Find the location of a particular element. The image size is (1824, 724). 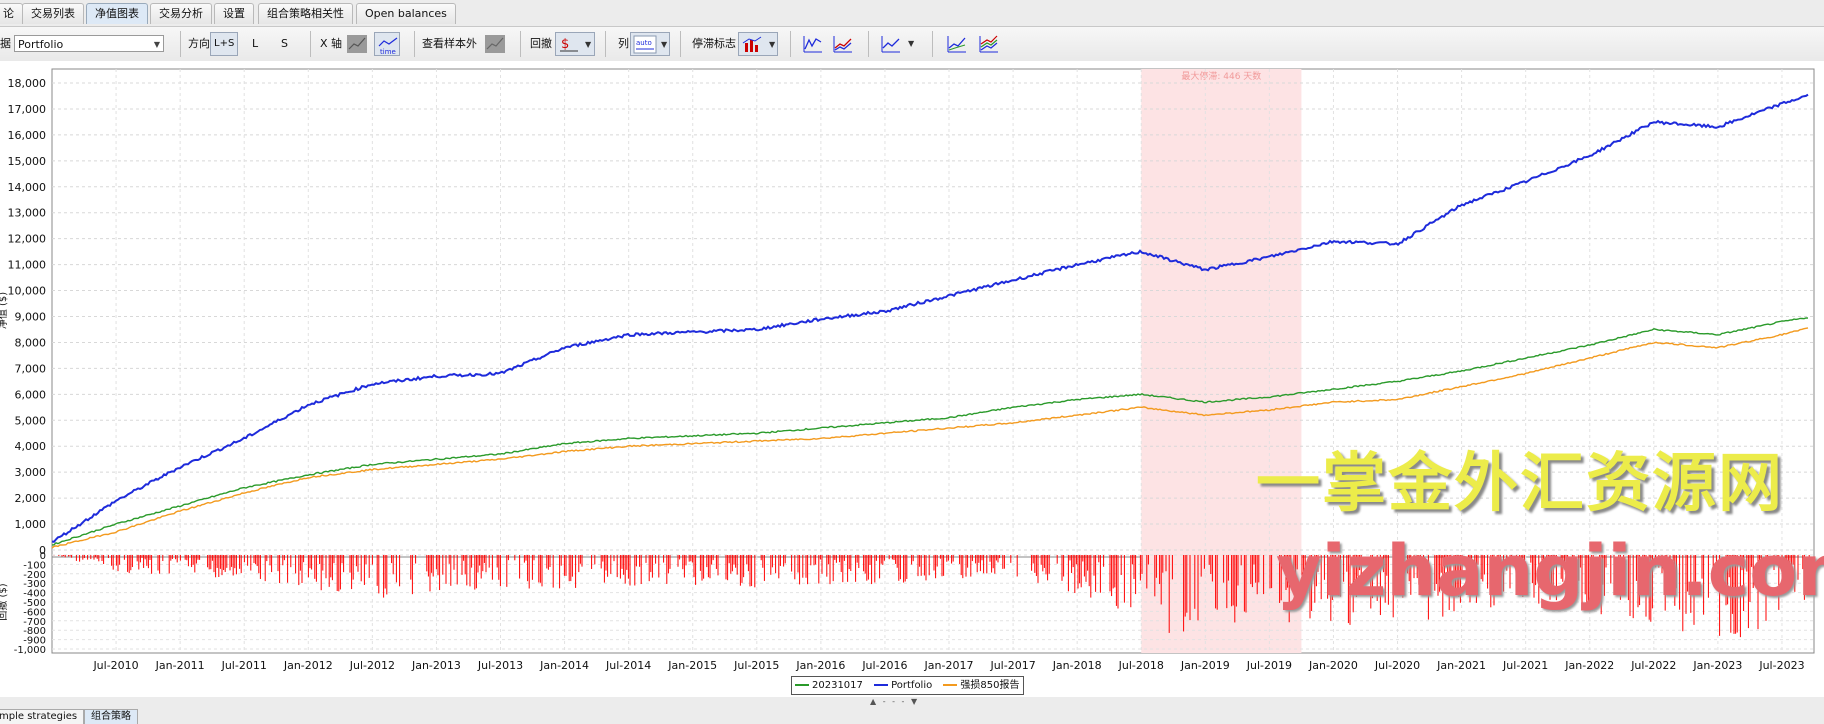

auto-column-icon: auto is located at coordinates (645, 44).